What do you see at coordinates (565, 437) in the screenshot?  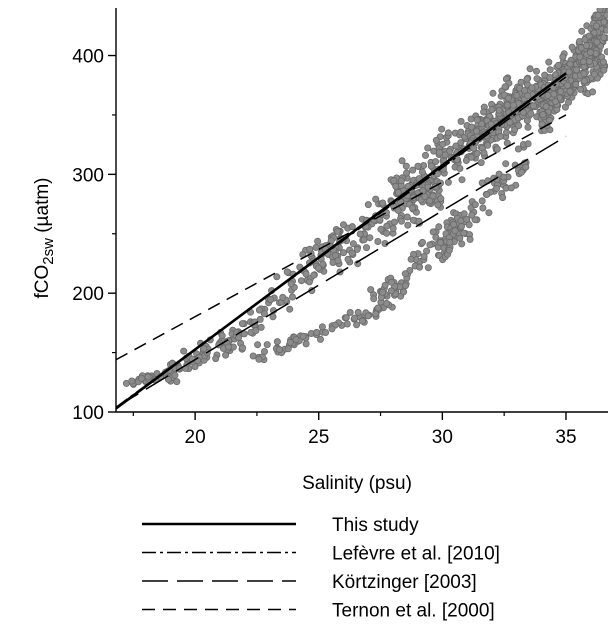 I see `x-tick-label: 35` at bounding box center [565, 437].